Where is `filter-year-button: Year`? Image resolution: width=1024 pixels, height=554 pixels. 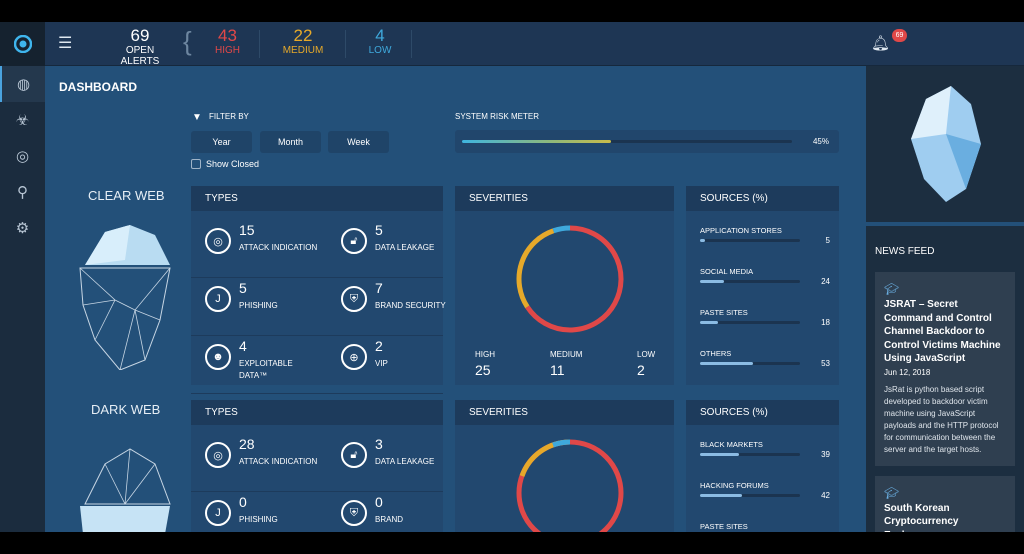
filter-year-button: Year is located at coordinates (221, 142).